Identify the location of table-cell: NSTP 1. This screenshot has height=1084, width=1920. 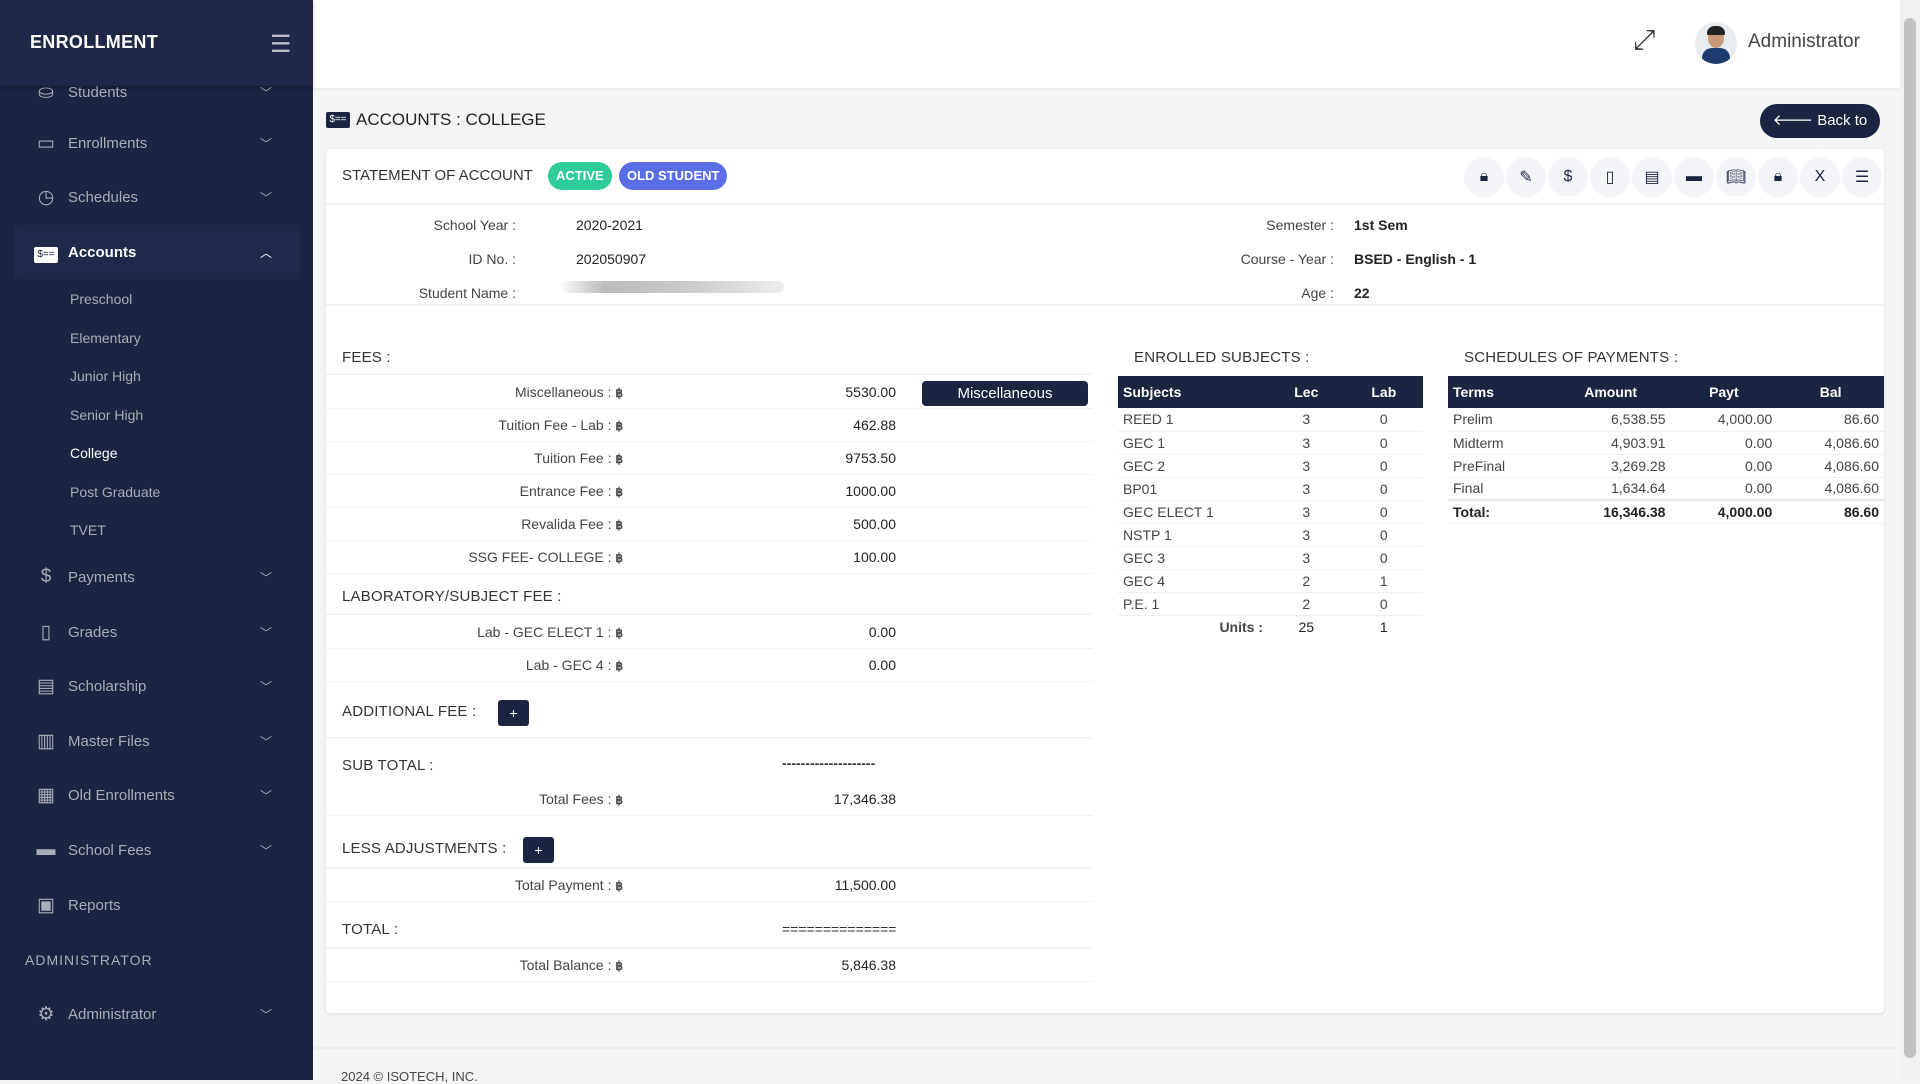
(1193, 535).